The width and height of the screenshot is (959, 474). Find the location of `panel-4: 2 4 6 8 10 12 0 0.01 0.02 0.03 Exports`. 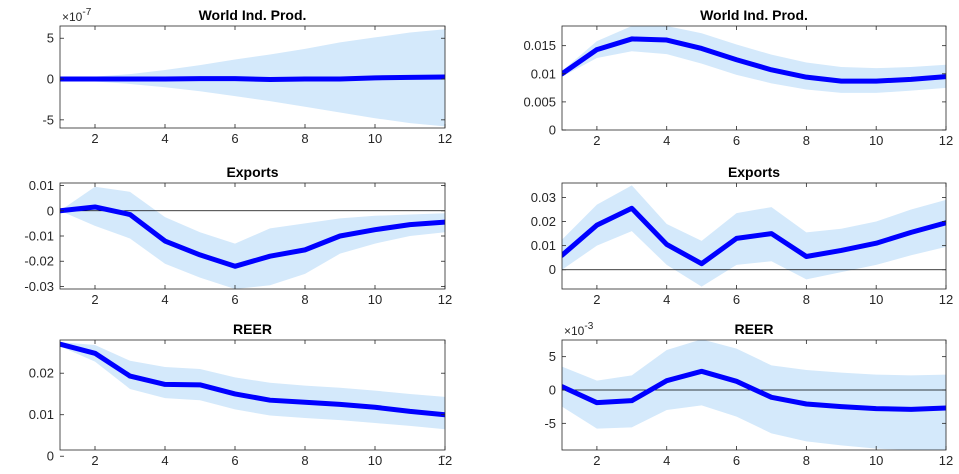

panel-4: 2 4 6 8 10 12 0 0.01 0.02 0.03 Exports is located at coordinates (742, 235).